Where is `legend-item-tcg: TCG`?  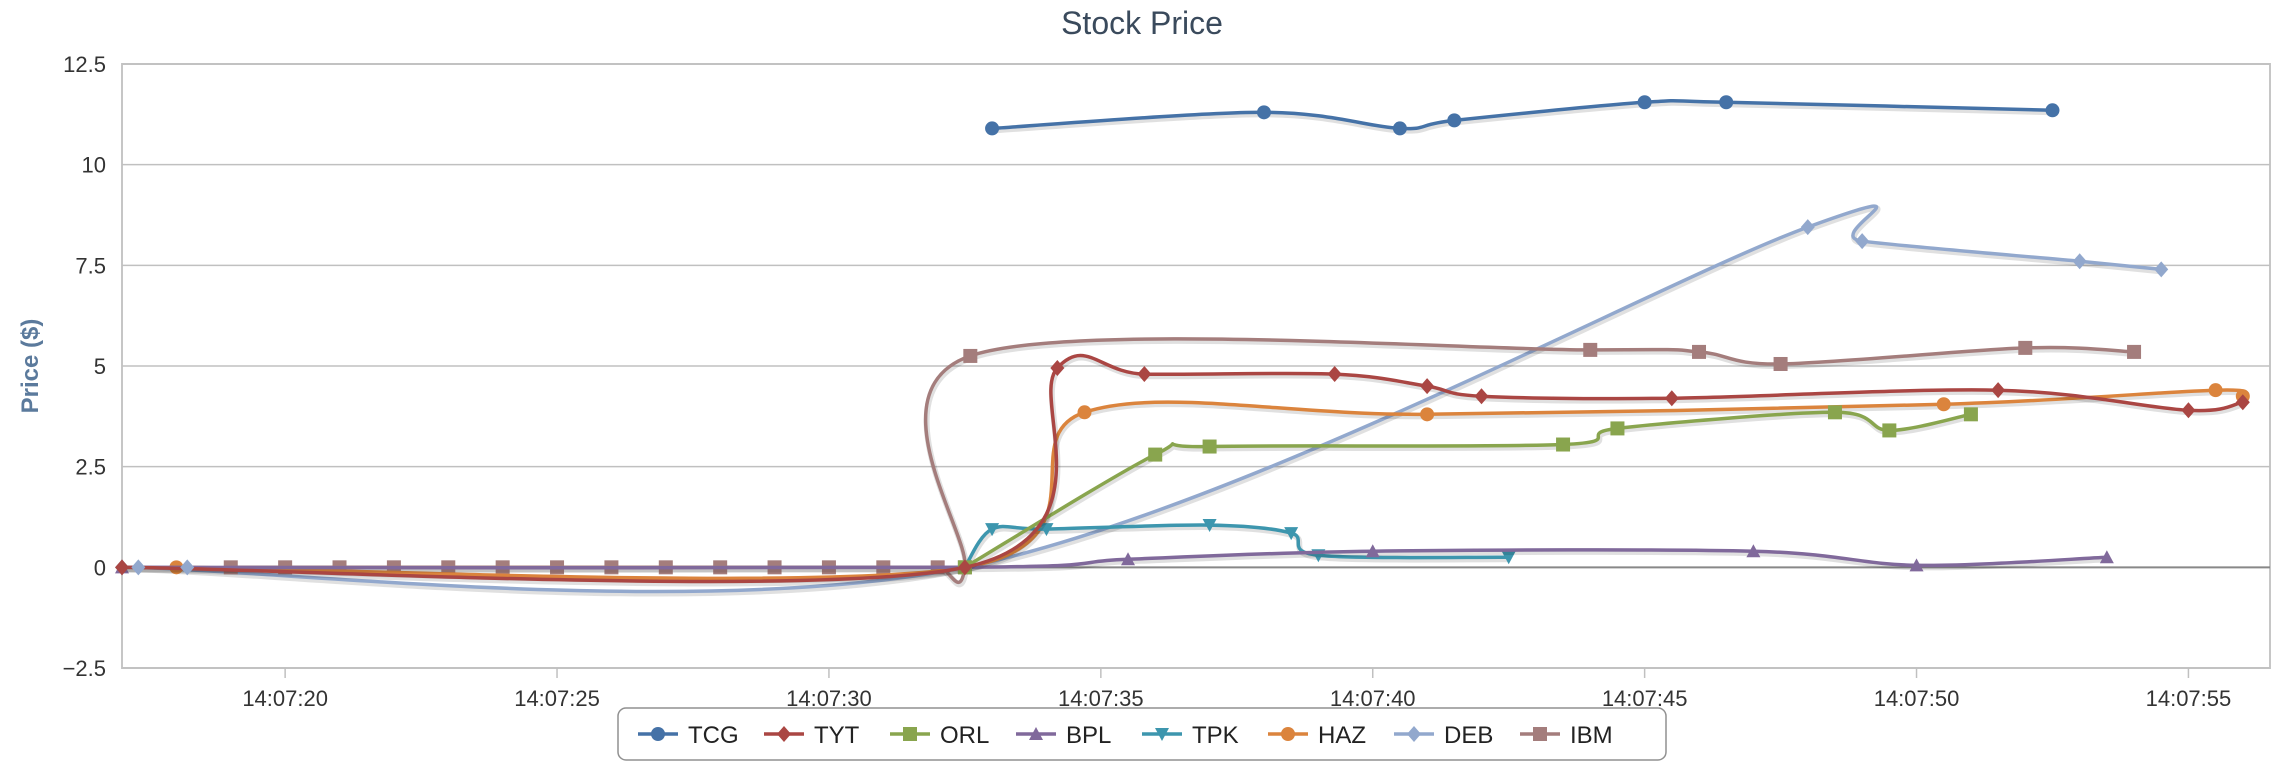 legend-item-tcg: TCG is located at coordinates (688, 735).